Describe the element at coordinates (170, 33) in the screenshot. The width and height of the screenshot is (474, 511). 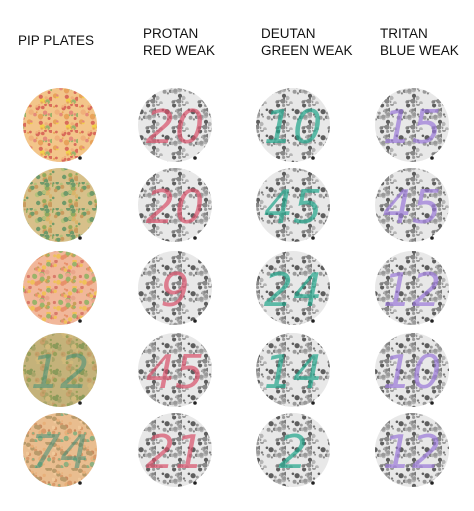
I see `column-header: PROTAN` at that location.